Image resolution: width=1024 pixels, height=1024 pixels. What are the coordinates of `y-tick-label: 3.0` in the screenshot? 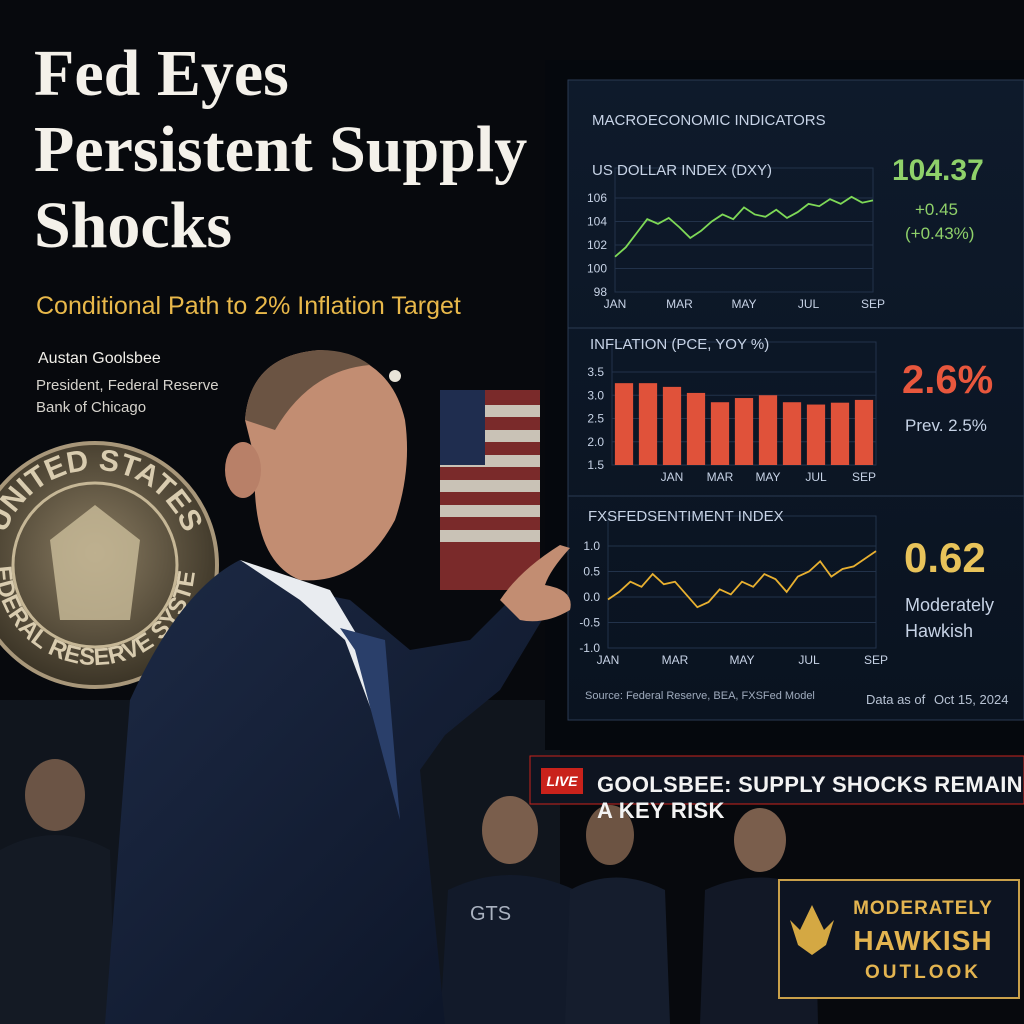 It's located at (595, 395).